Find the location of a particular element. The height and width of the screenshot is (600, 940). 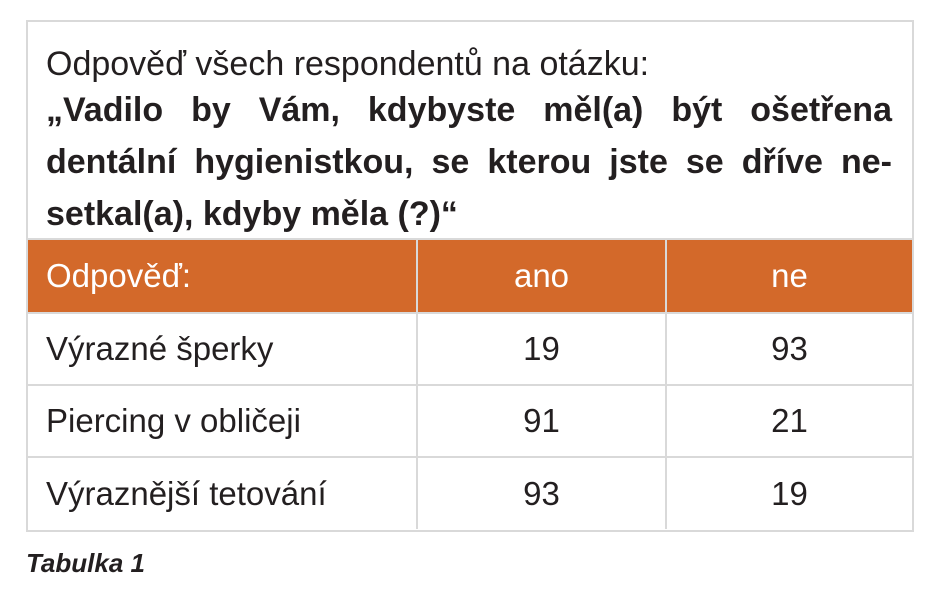

table-row: Výraznější tetování 93 19 is located at coordinates (470, 492).